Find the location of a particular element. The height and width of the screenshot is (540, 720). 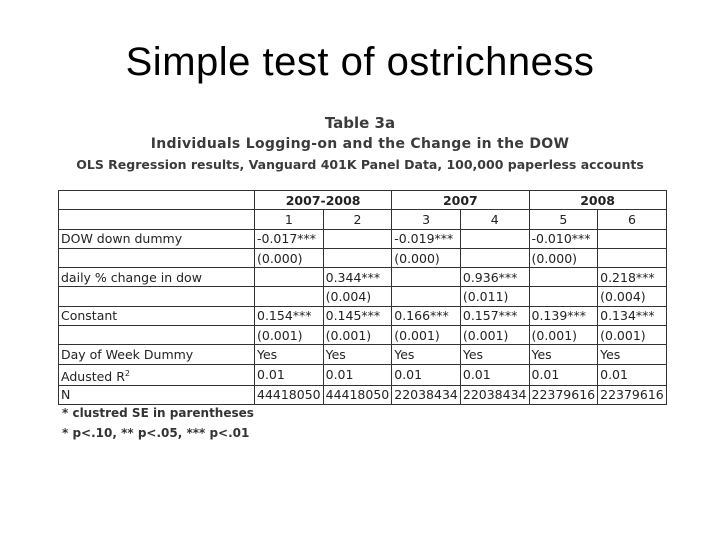

table-cell: 0.344*** is located at coordinates (357, 277).